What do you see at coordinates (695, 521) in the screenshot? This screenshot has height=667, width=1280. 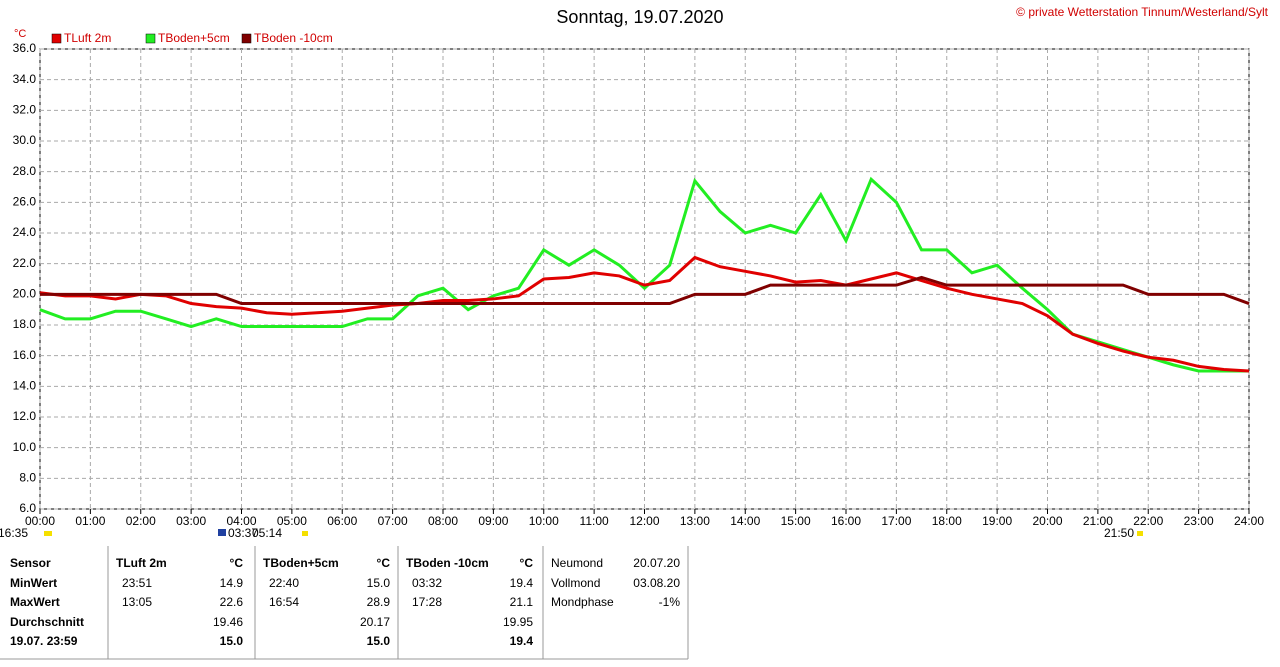 I see `x-tick-label: 13:00` at bounding box center [695, 521].